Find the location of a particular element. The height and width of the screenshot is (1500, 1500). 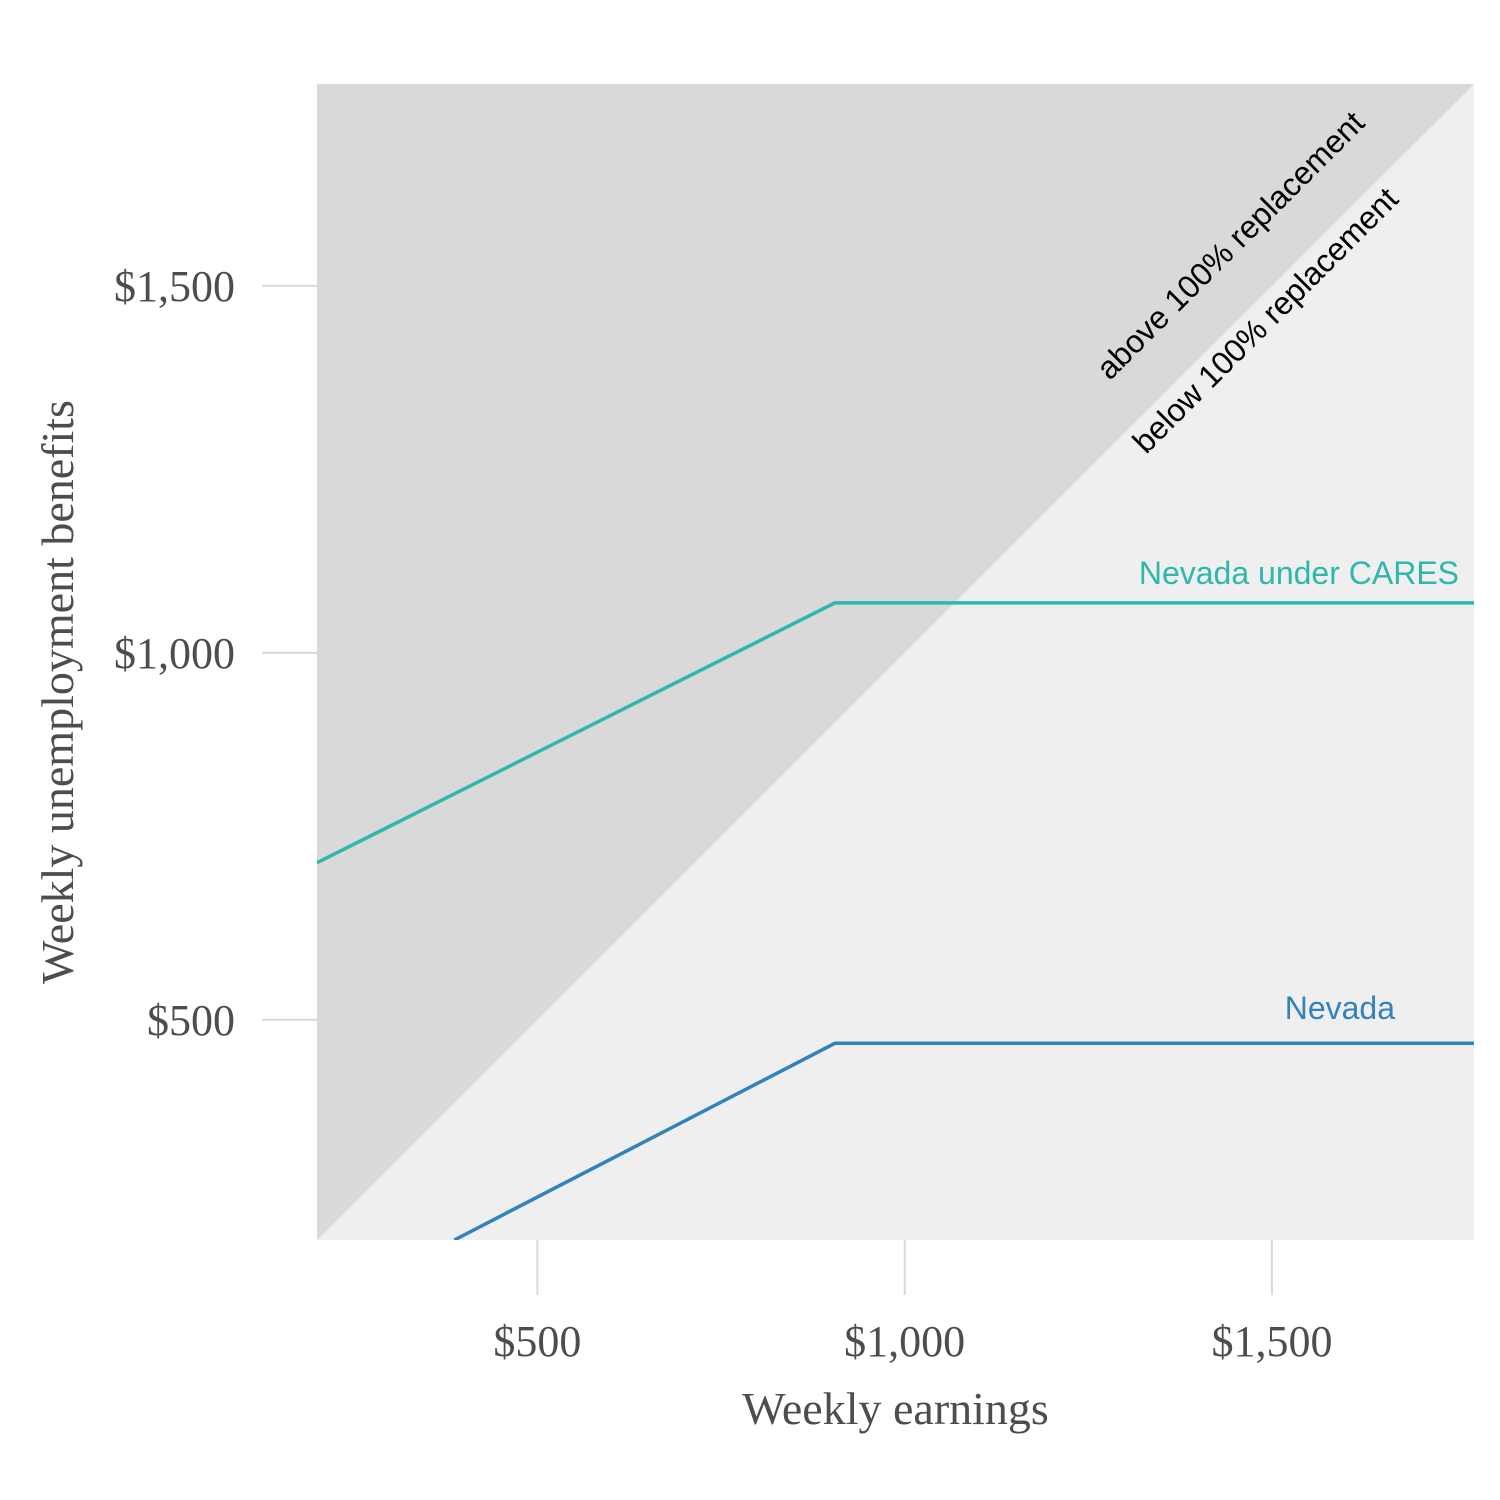

series-line-nevada-under-cares is located at coordinates (895, 733).